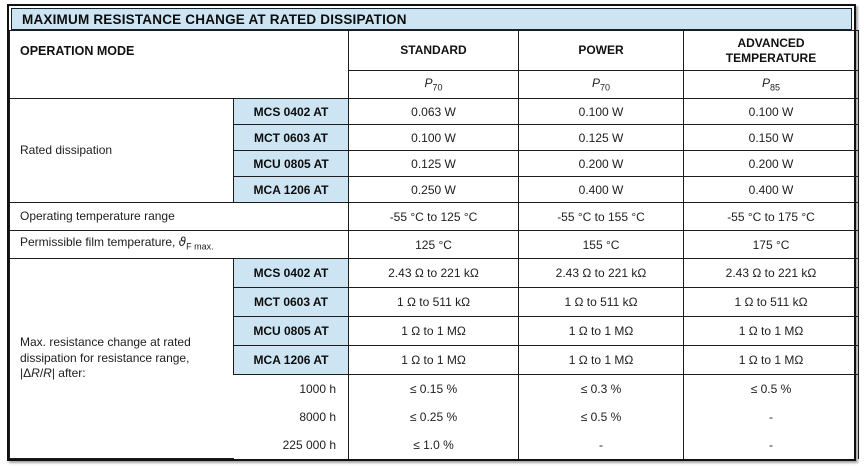 Image resolution: width=864 pixels, height=466 pixels. What do you see at coordinates (771, 57) in the screenshot?
I see `advanced-line2: TEMPERATURE` at bounding box center [771, 57].